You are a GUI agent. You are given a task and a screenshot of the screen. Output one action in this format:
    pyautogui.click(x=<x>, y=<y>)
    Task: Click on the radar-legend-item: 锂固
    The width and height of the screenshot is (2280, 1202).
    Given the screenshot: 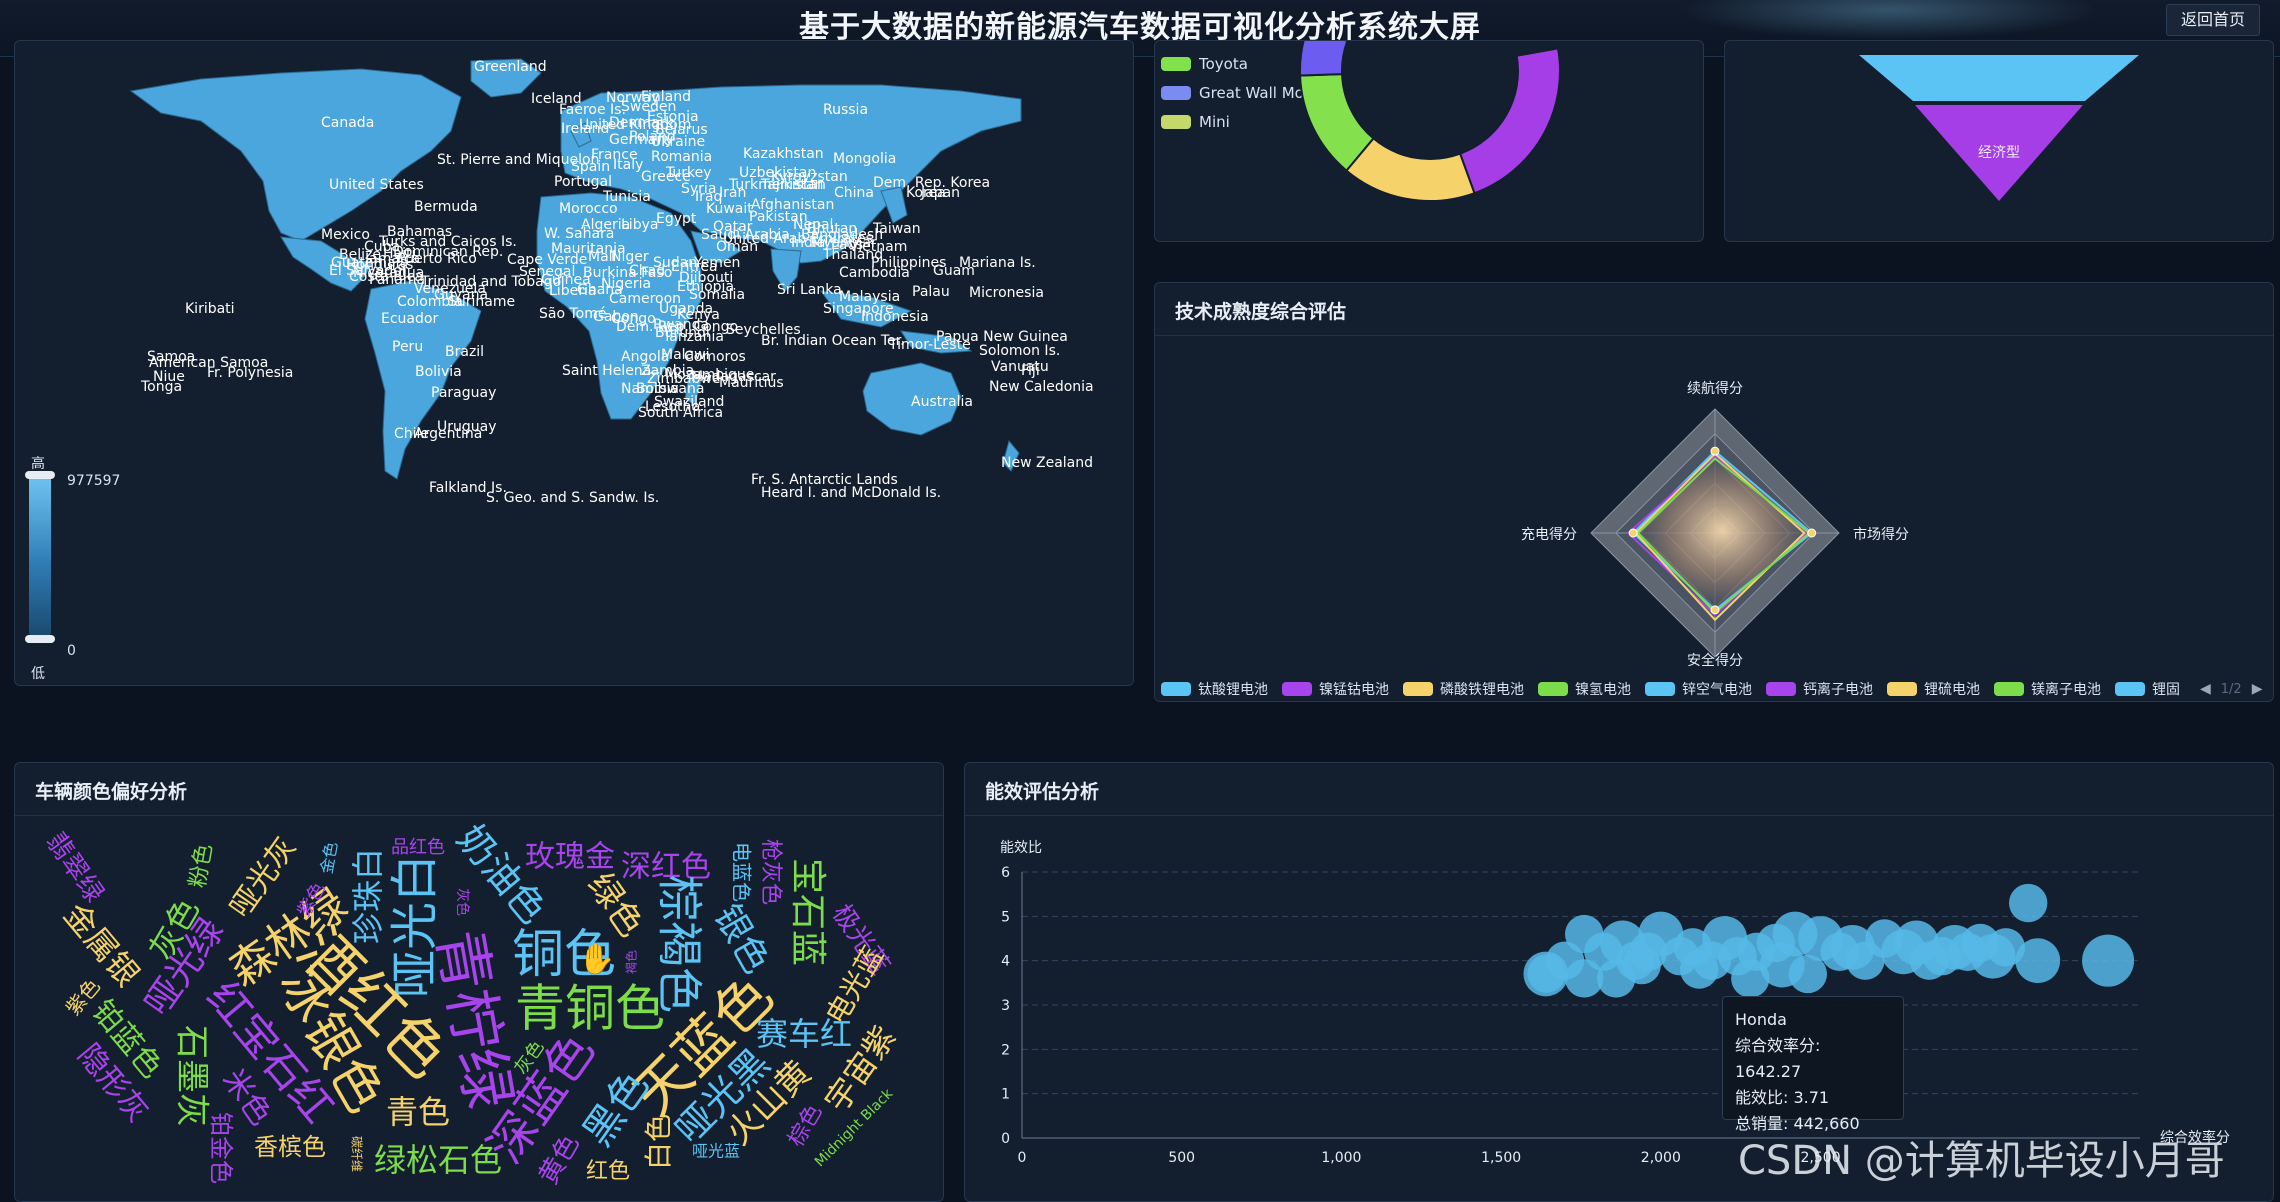 What is the action you would take?
    pyautogui.click(x=2147, y=689)
    